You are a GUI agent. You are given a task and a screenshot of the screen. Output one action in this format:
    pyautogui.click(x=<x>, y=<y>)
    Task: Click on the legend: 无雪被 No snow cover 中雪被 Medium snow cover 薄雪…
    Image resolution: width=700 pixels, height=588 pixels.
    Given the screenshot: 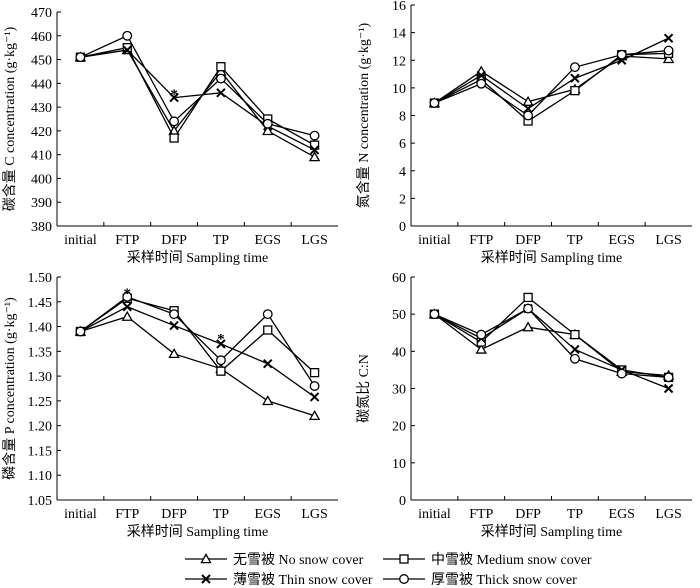 What is the action you would take?
    pyautogui.click(x=388, y=570)
    